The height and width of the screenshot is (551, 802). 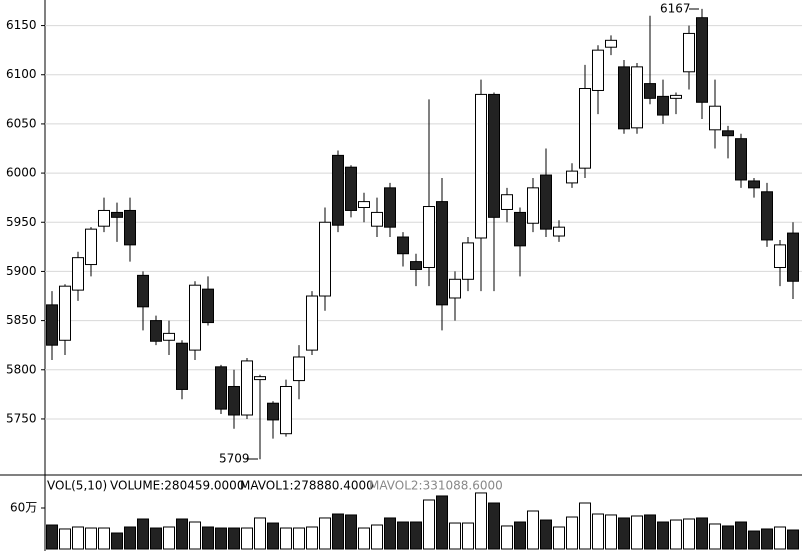 I want to click on volume-title: VOL(5,10), so click(x=77, y=486).